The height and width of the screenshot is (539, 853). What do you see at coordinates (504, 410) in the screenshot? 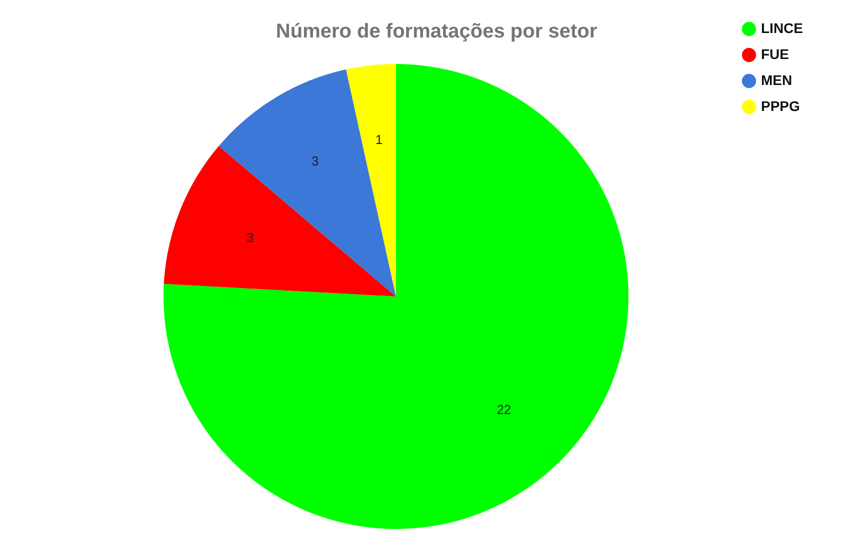
I see `data-label: 22` at bounding box center [504, 410].